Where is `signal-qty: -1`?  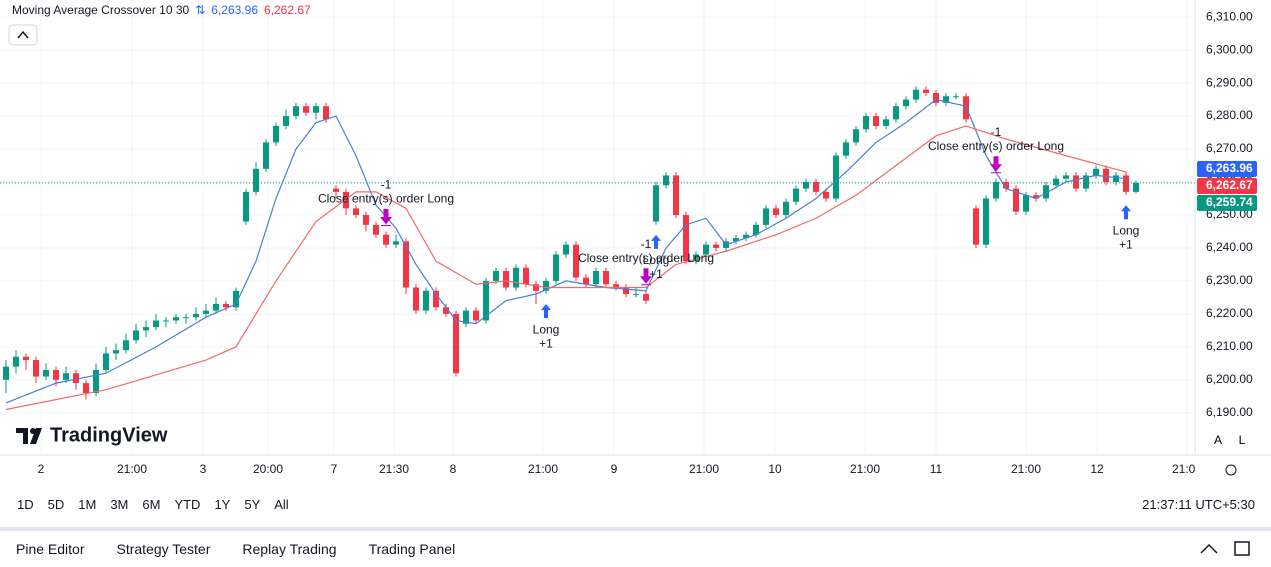 signal-qty: -1 is located at coordinates (646, 244).